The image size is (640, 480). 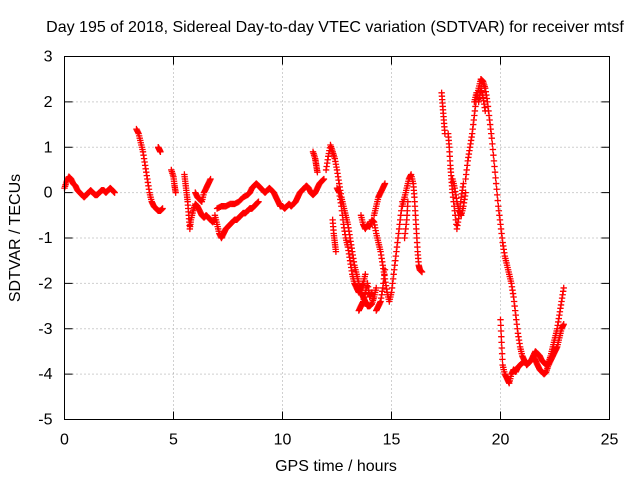 I want to click on x-tick-label: 0, so click(x=64, y=440).